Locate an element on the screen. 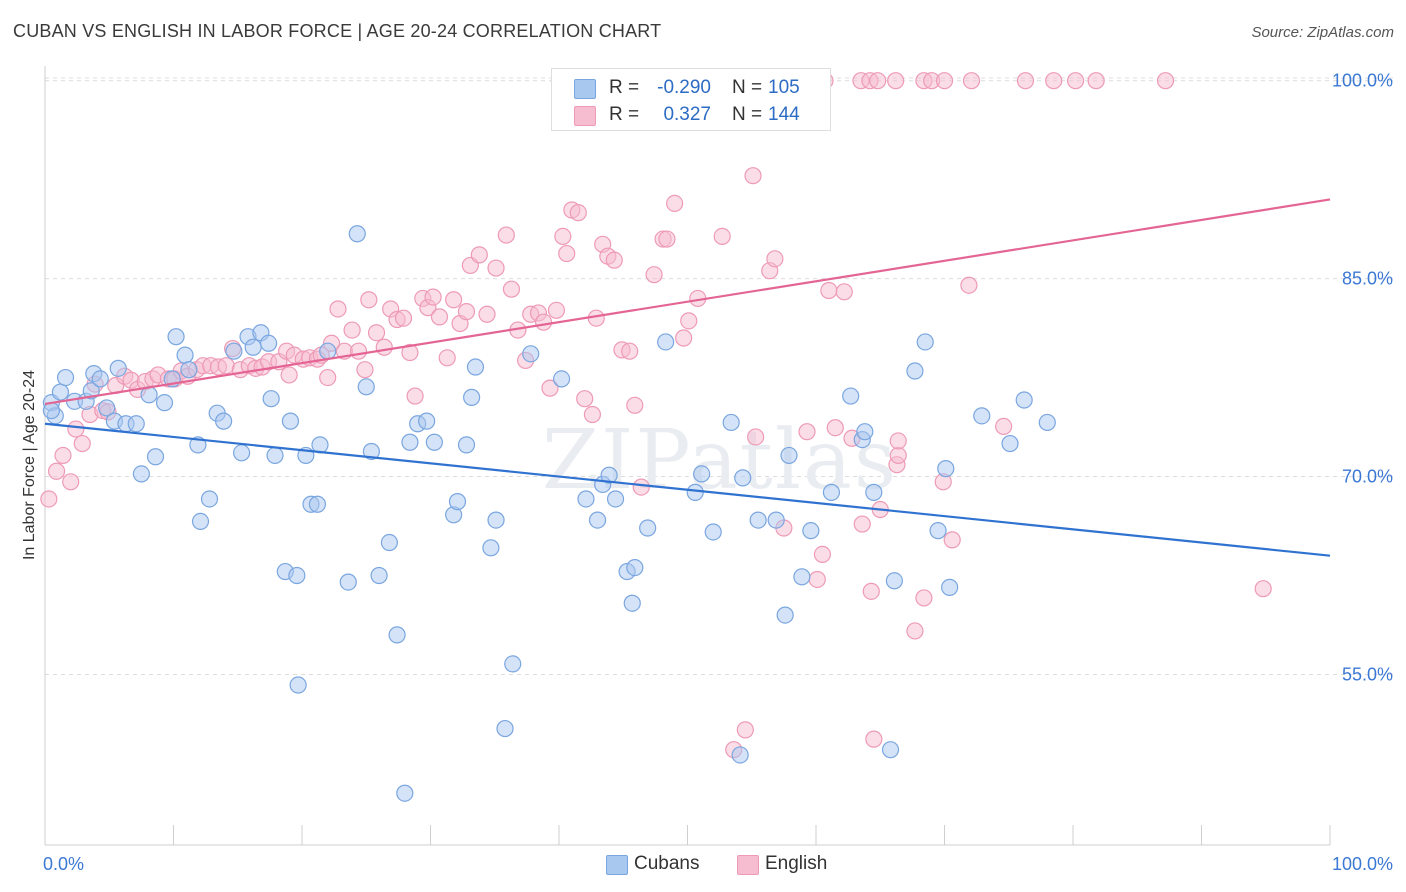 This screenshot has height=892, width=1406. cubans-swatch is located at coordinates (585, 89).